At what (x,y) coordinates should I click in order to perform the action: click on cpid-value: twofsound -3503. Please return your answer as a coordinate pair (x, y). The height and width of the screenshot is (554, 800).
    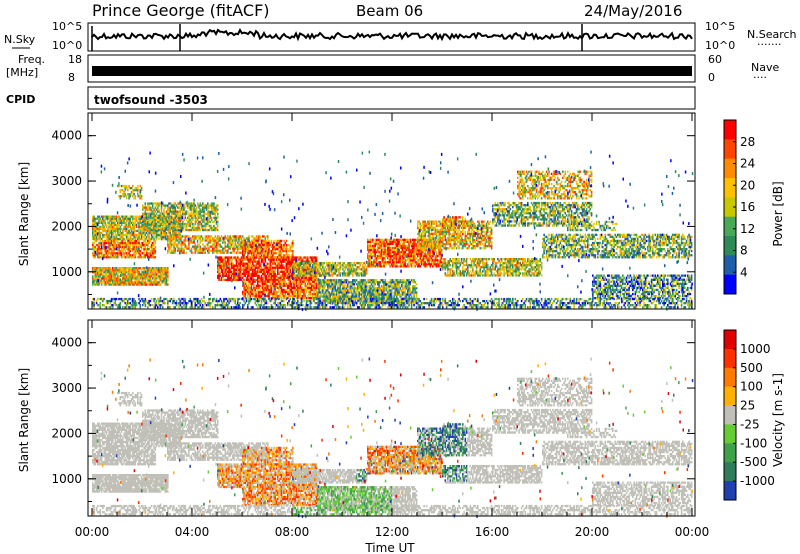
    Looking at the image, I should click on (151, 100).